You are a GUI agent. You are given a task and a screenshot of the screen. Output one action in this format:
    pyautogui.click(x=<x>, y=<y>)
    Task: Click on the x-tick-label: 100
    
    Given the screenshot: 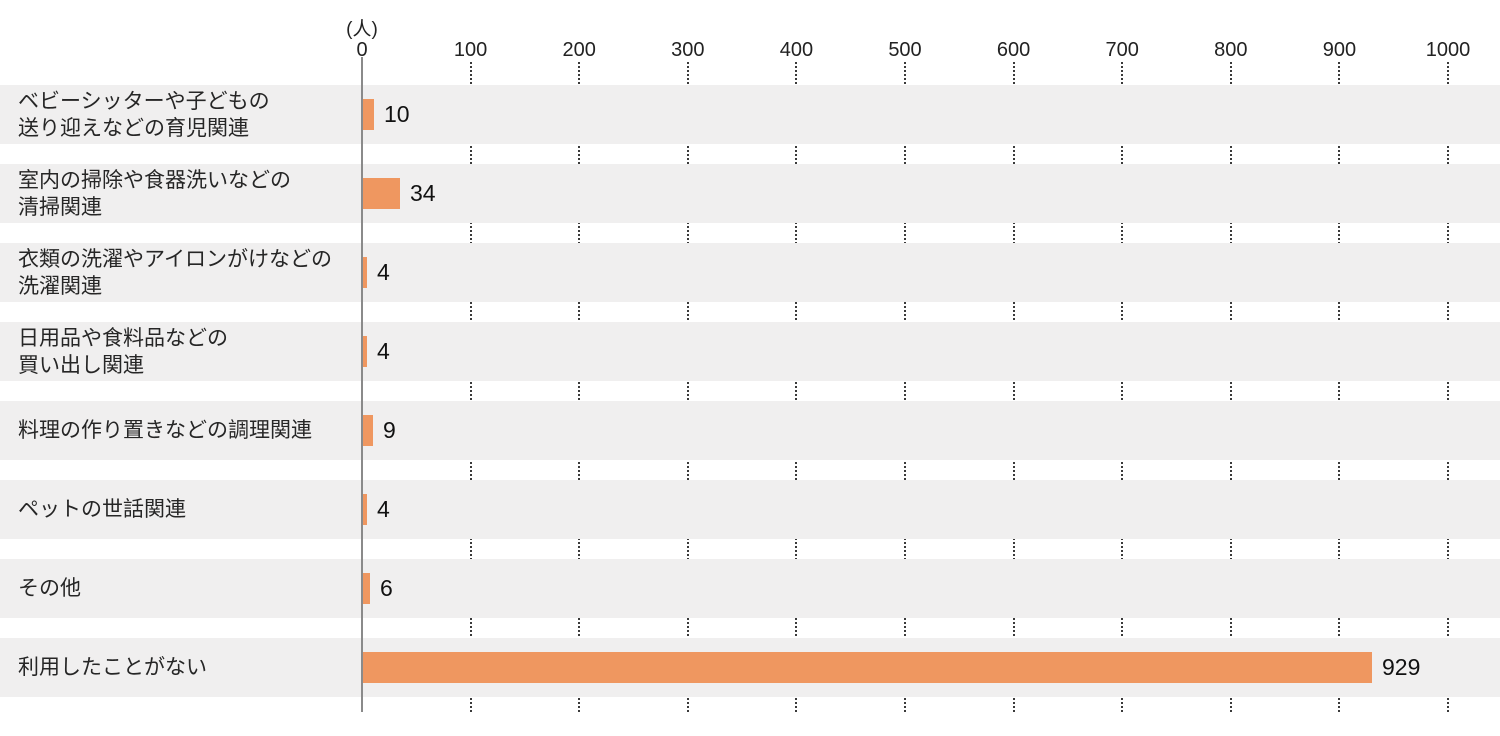 What is the action you would take?
    pyautogui.click(x=470, y=50)
    